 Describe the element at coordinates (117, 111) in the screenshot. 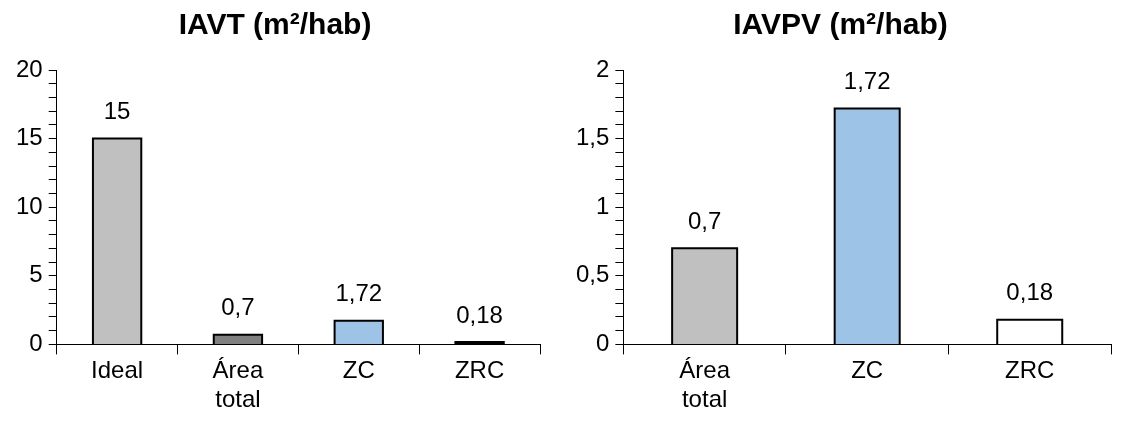

I see `data-label: 15` at that location.